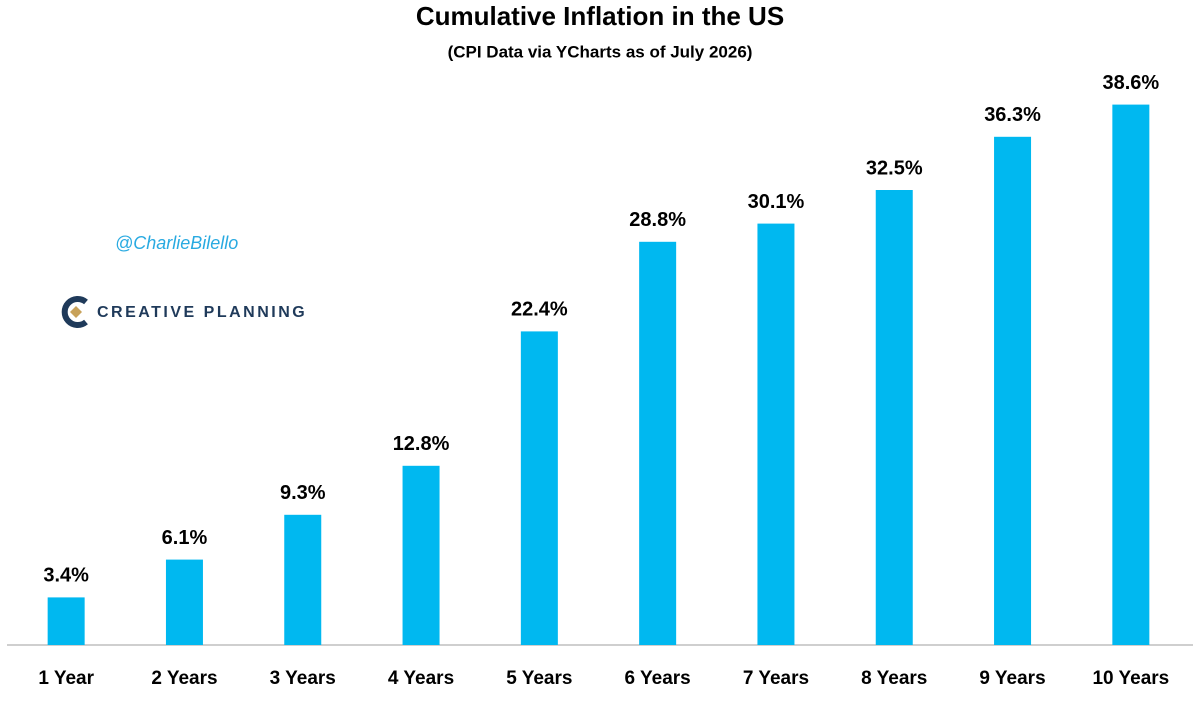 The width and height of the screenshot is (1200, 704). What do you see at coordinates (776, 678) in the screenshot?
I see `x-tick-label: 7 Years` at bounding box center [776, 678].